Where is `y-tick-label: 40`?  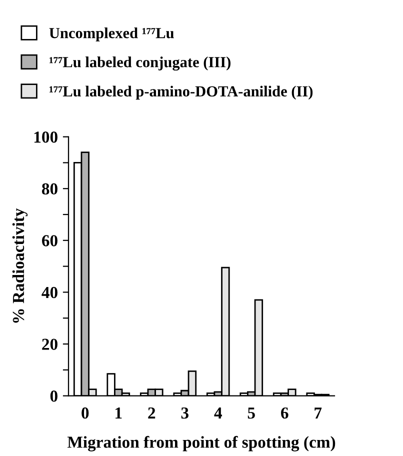 y-tick-label: 40 is located at coordinates (50, 292).